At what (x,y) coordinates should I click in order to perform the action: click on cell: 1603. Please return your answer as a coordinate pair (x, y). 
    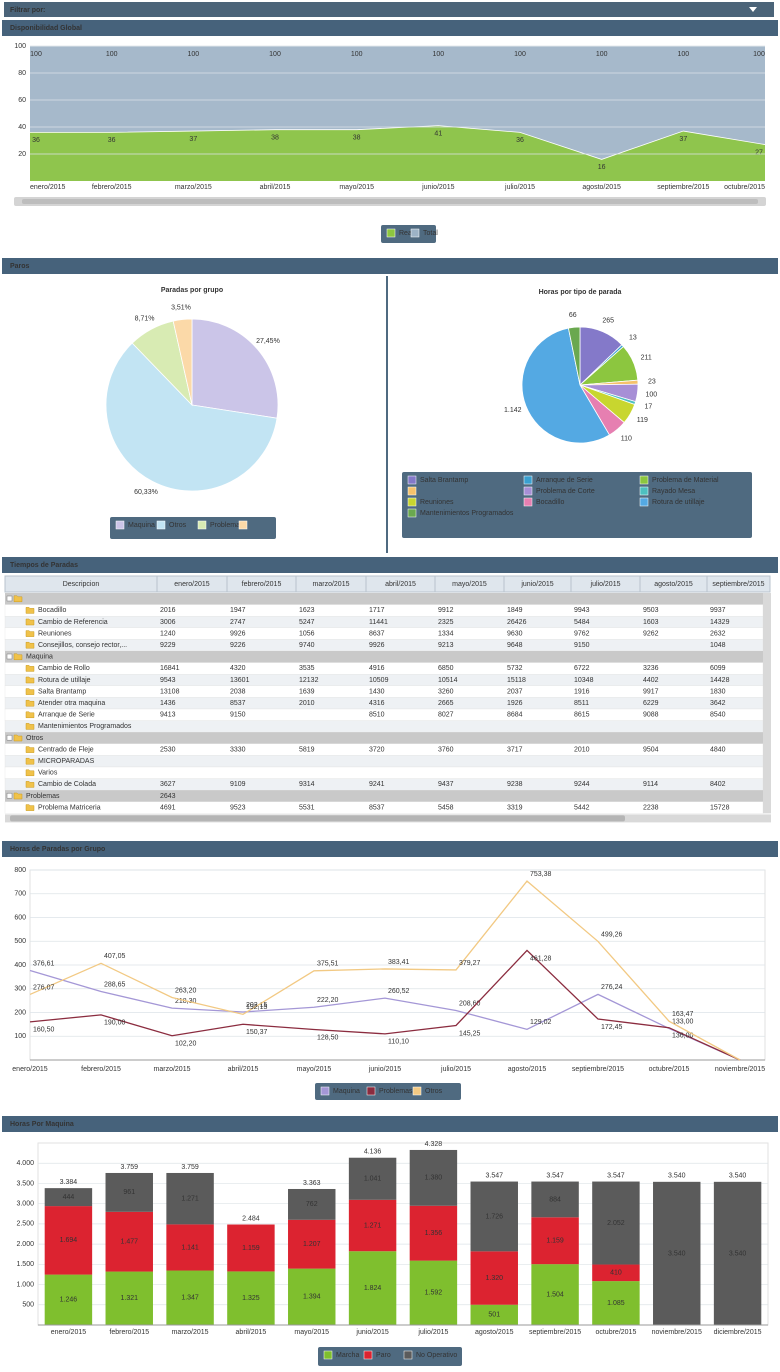
    Looking at the image, I should click on (651, 622).